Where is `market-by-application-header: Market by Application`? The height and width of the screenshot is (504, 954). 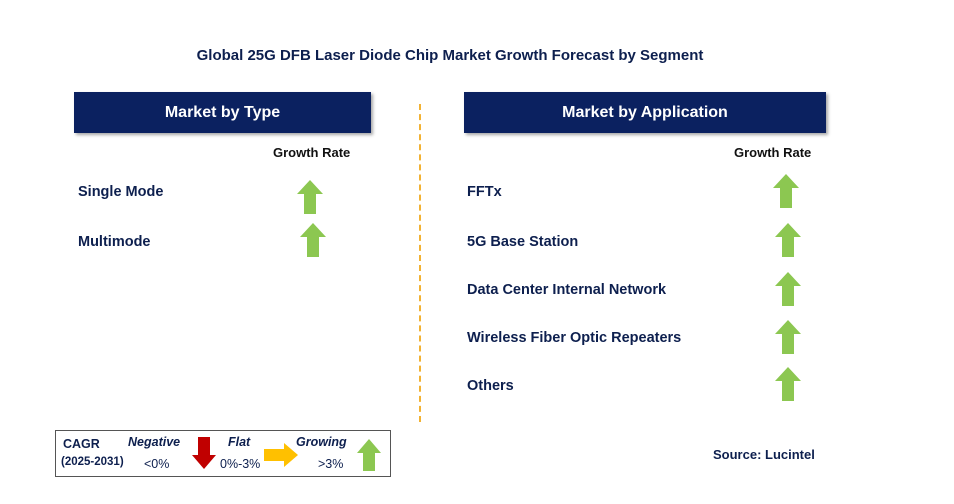 market-by-application-header: Market by Application is located at coordinates (645, 112).